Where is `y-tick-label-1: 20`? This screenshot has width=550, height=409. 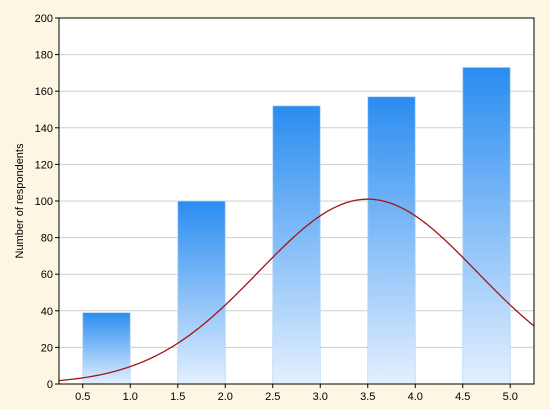 y-tick-label-1: 20 is located at coordinates (47, 348).